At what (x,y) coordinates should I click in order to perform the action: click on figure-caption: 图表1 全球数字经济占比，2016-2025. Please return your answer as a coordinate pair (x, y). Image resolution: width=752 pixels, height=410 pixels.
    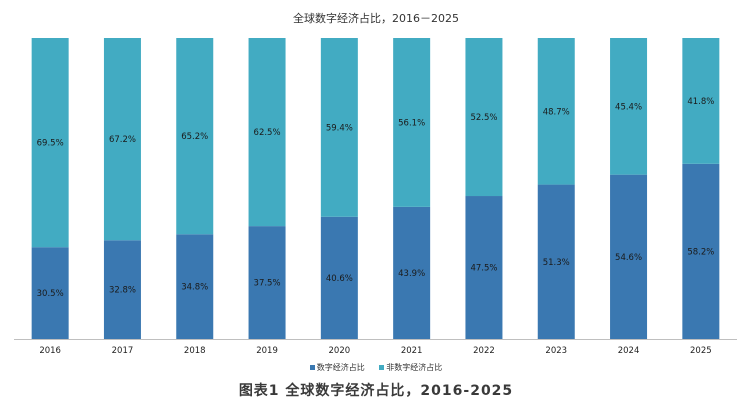
    Looking at the image, I should click on (376, 391).